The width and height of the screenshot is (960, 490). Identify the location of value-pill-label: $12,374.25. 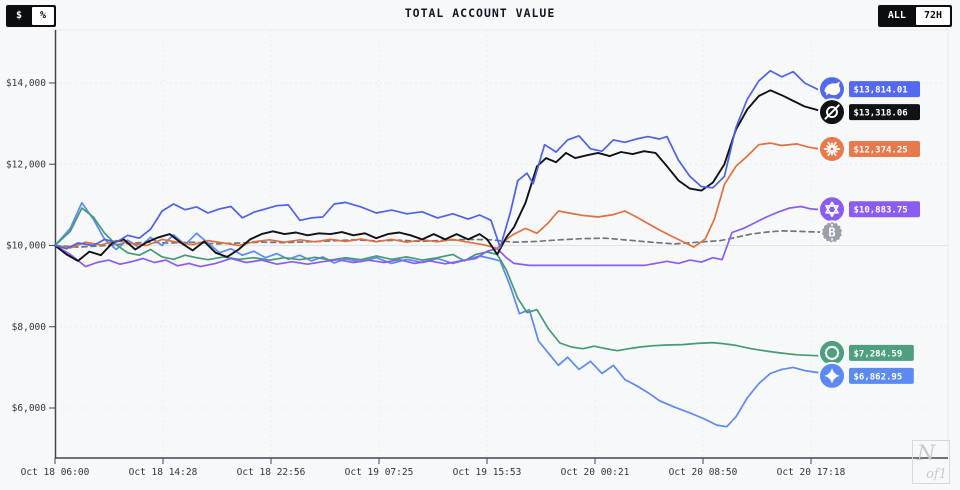
(881, 150).